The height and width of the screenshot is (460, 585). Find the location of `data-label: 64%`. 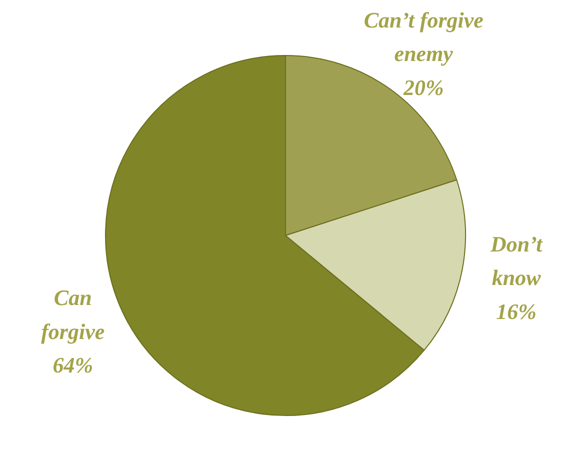

data-label: 64% is located at coordinates (73, 365).